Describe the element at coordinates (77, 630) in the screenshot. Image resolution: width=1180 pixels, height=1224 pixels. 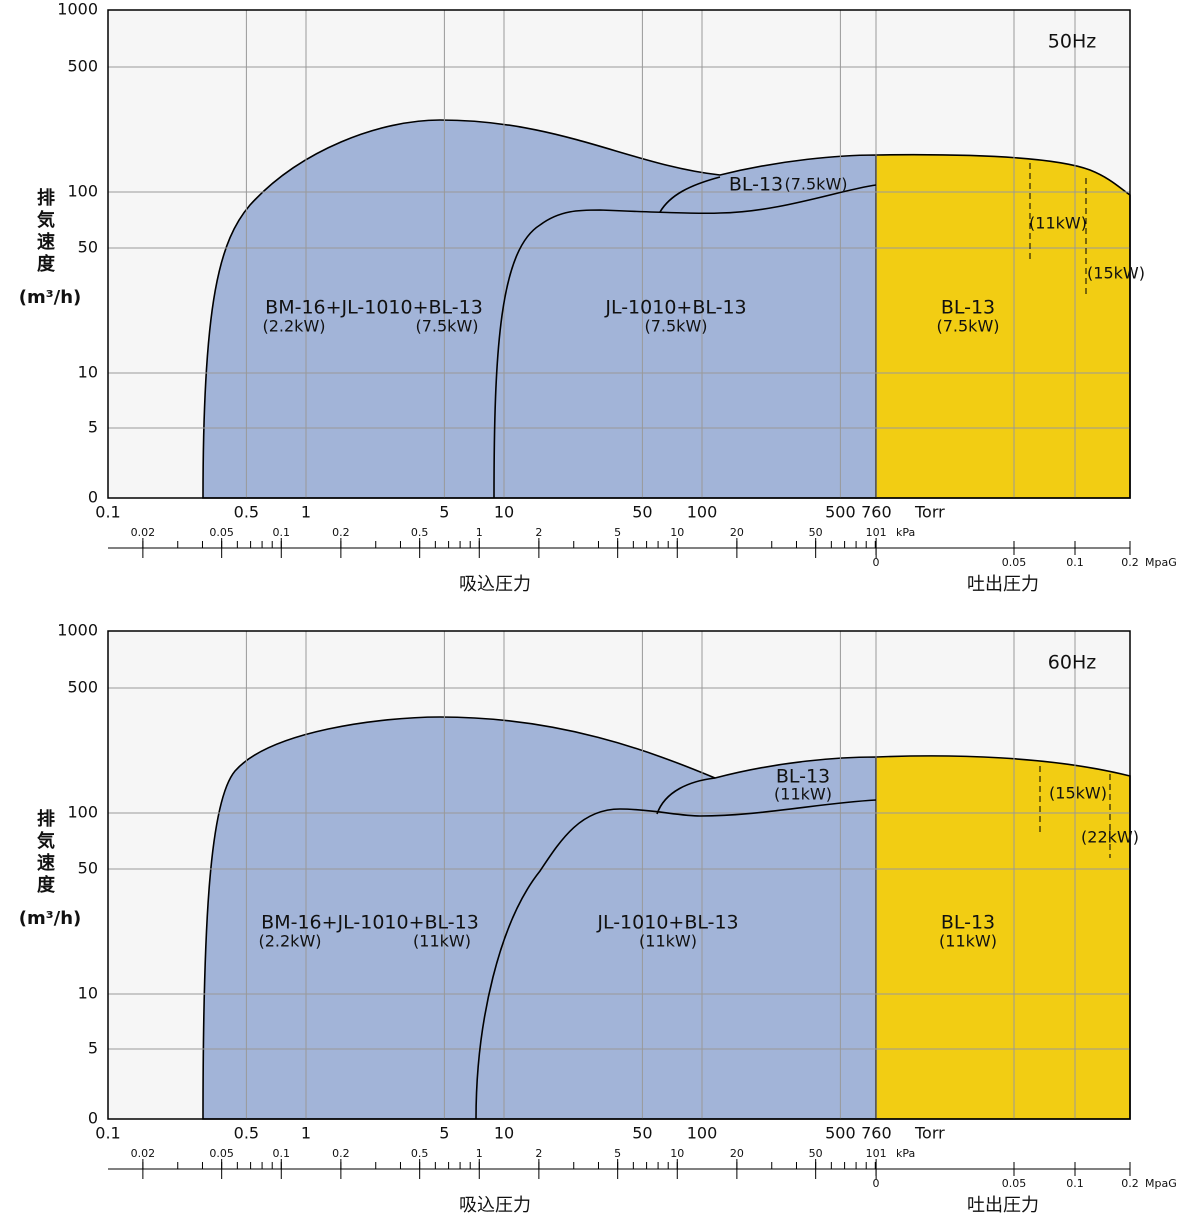
I see `y-tick-label: 1000` at that location.